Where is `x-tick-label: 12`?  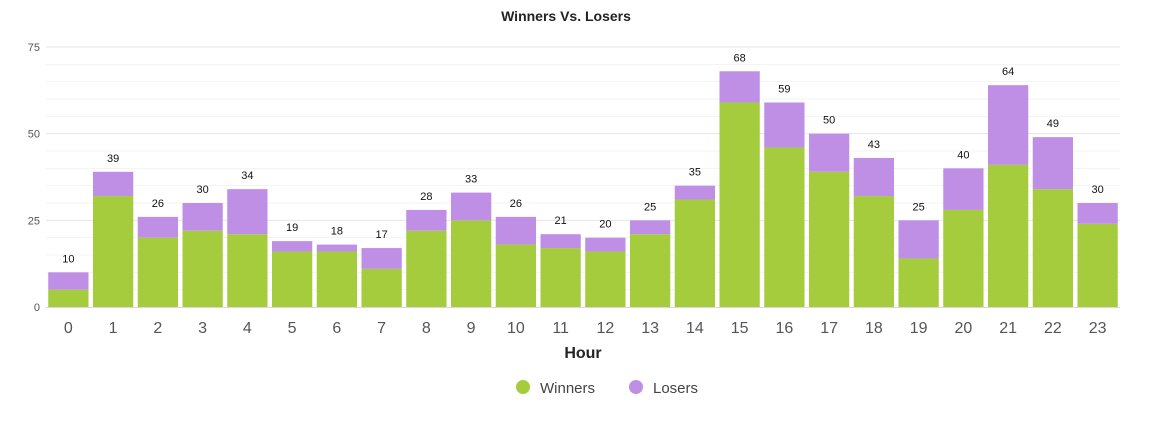
x-tick-label: 12 is located at coordinates (605, 328).